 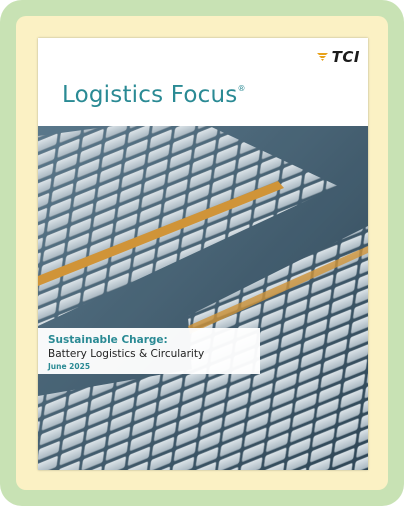 I want to click on logo: TCI, so click(x=338, y=57).